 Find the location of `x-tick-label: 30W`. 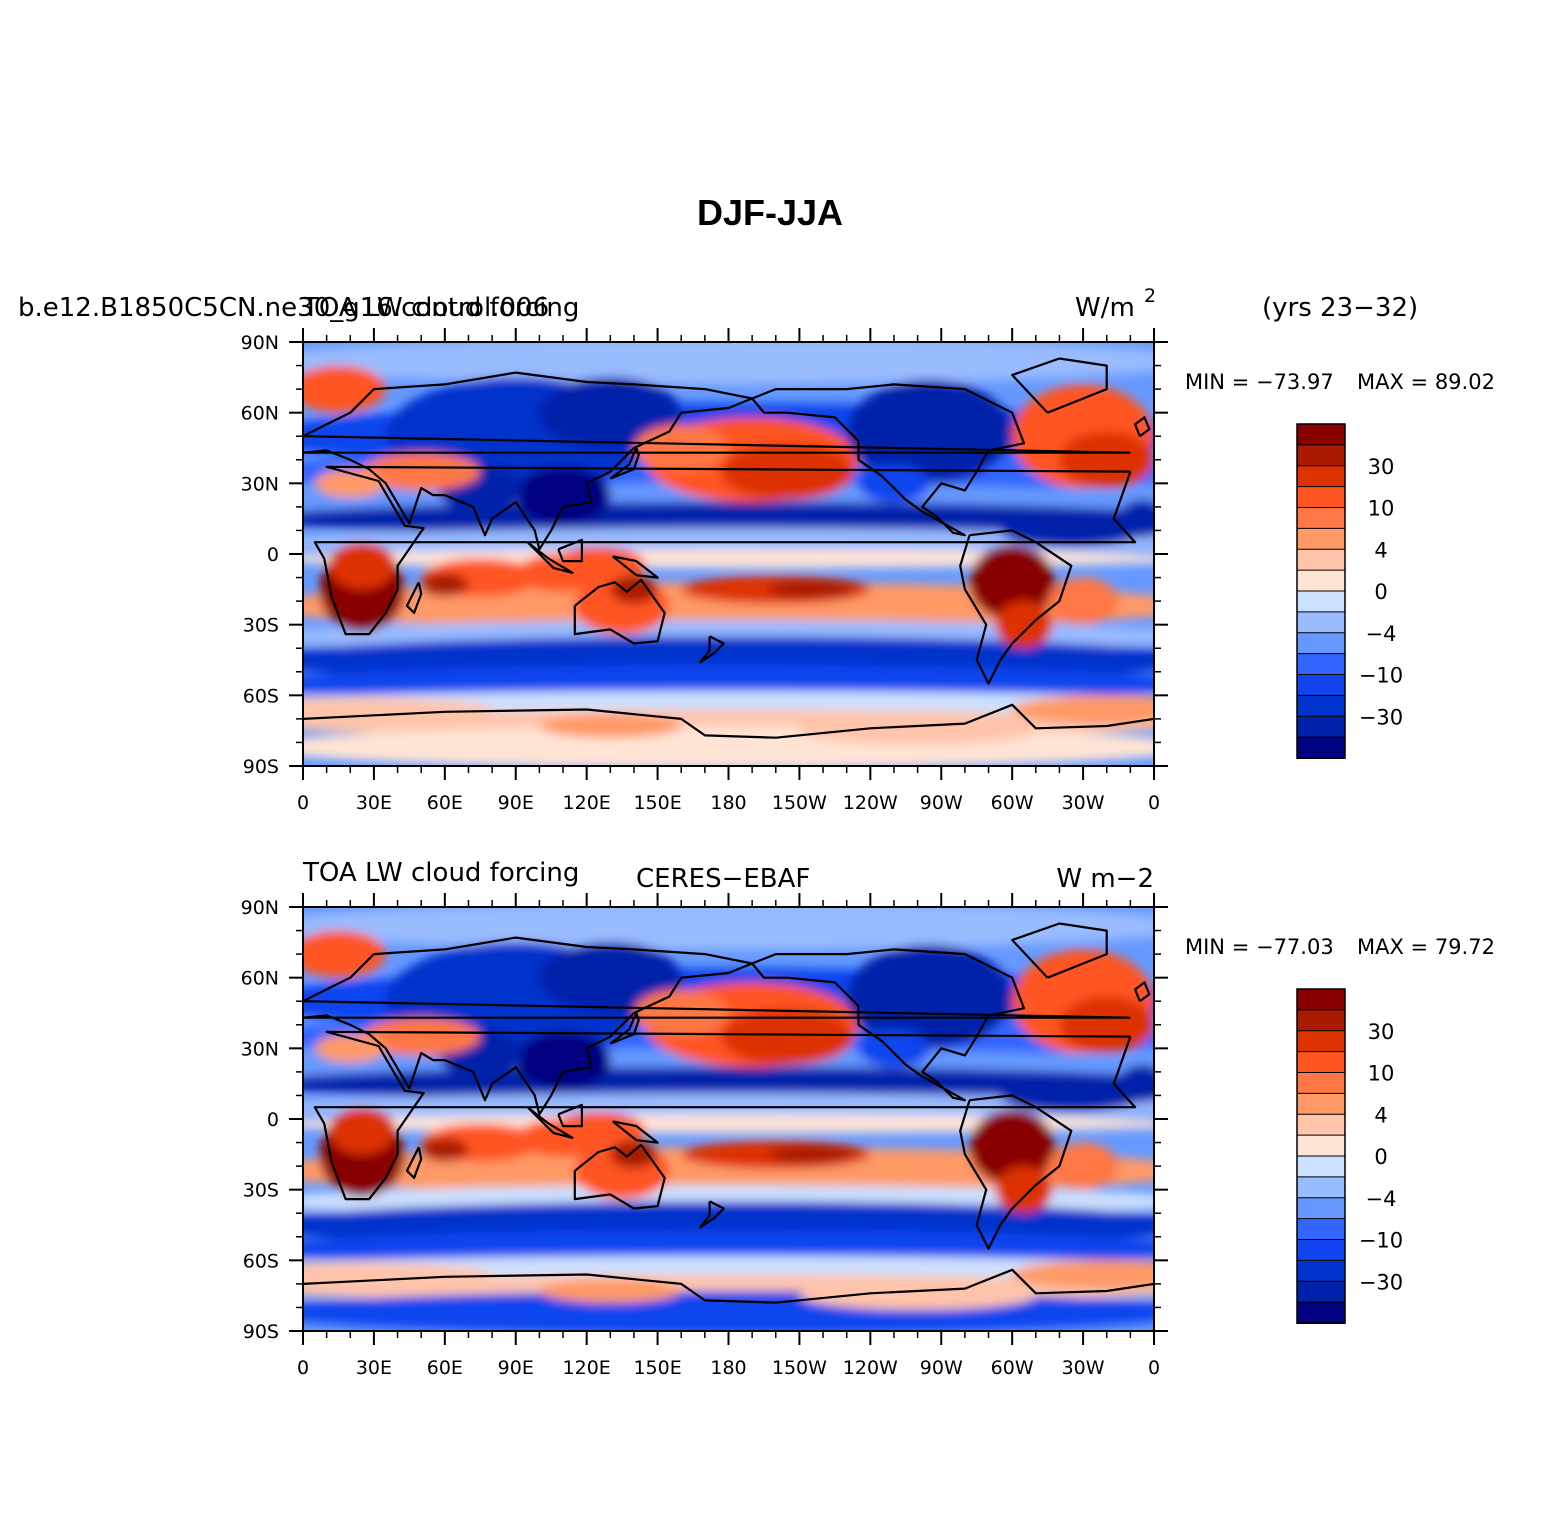

x-tick-label: 30W is located at coordinates (1083, 803).